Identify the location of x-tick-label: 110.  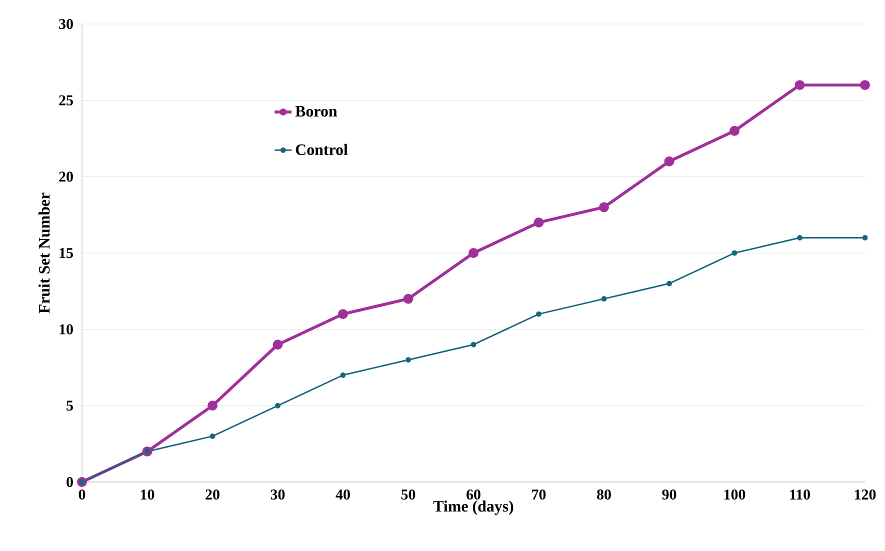
(800, 495).